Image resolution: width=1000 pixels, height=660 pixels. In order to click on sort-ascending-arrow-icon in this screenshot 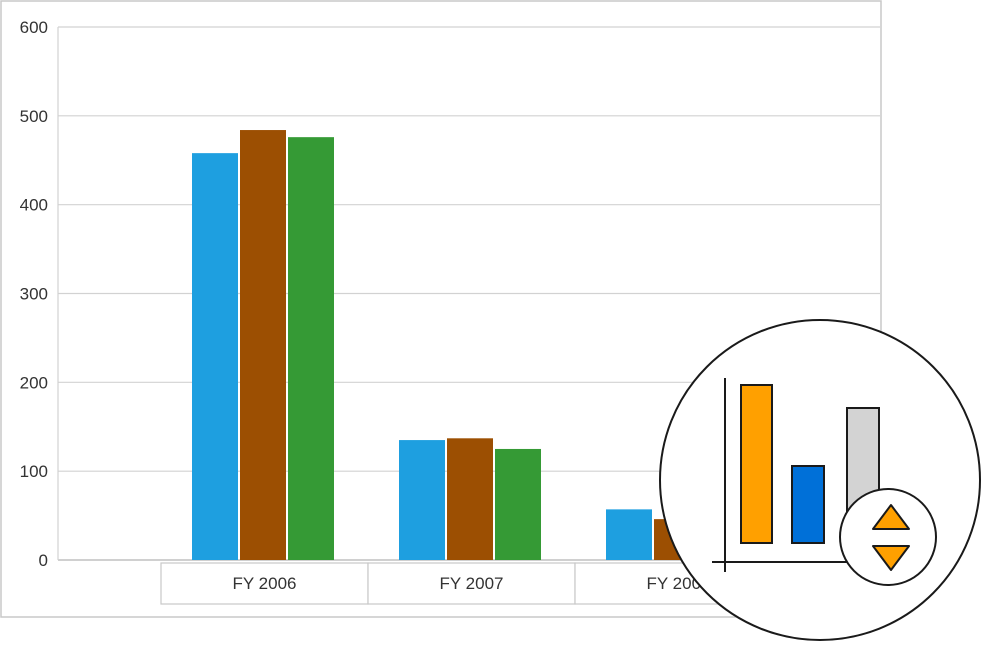, I will do `click(891, 517)`.